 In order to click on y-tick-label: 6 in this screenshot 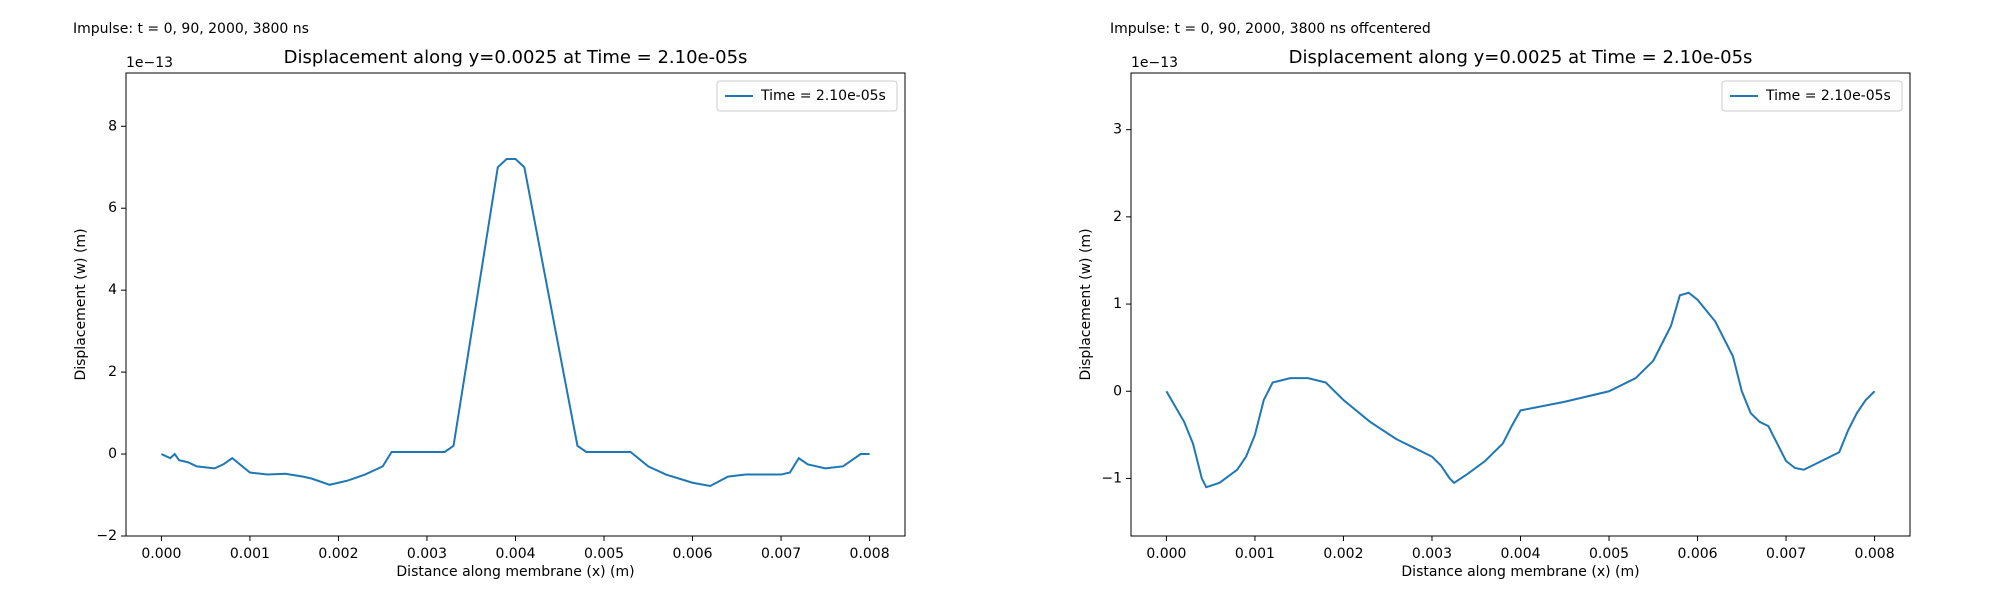, I will do `click(112, 208)`.